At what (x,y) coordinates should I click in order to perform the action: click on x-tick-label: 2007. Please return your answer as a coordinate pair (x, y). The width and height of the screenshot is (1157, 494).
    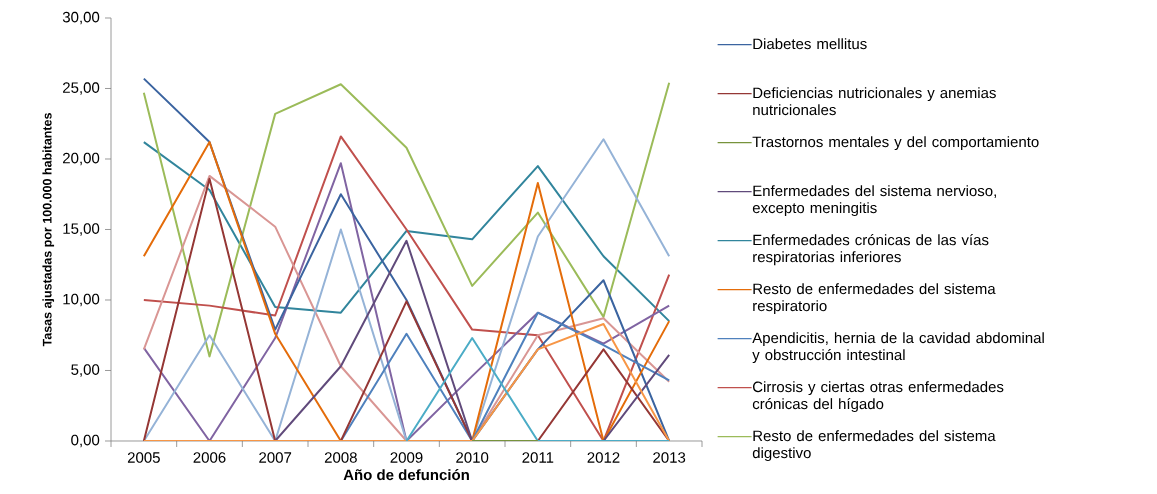
    Looking at the image, I should click on (275, 457).